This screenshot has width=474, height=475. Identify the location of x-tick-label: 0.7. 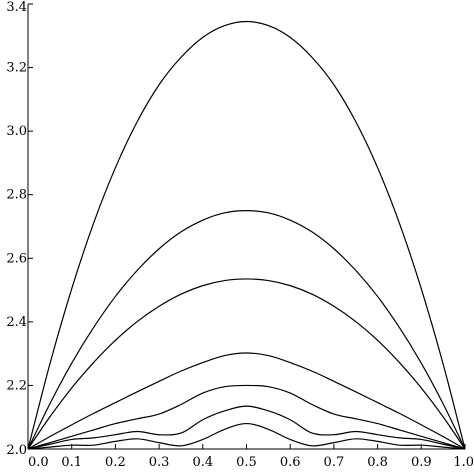
(334, 462).